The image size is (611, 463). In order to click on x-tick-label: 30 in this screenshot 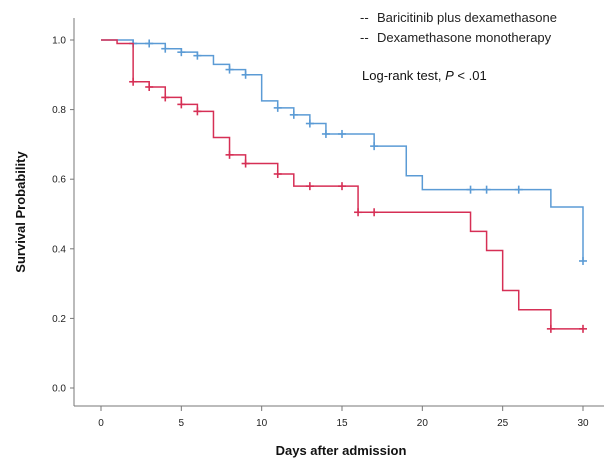, I will do `click(583, 423)`.